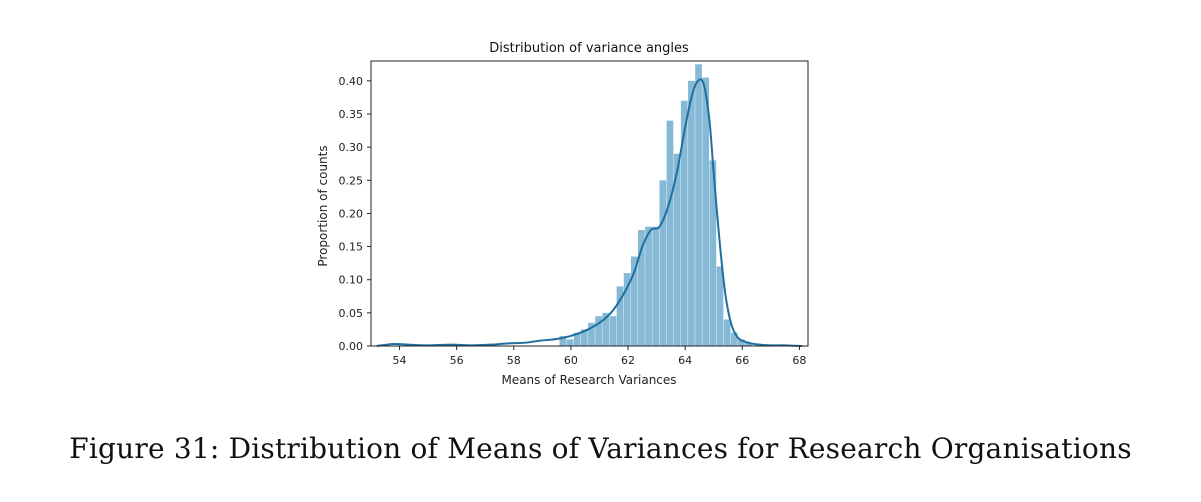 The width and height of the screenshot is (1201, 502). Describe the element at coordinates (655, 205) in the screenshot. I see `histogram-bars` at that location.